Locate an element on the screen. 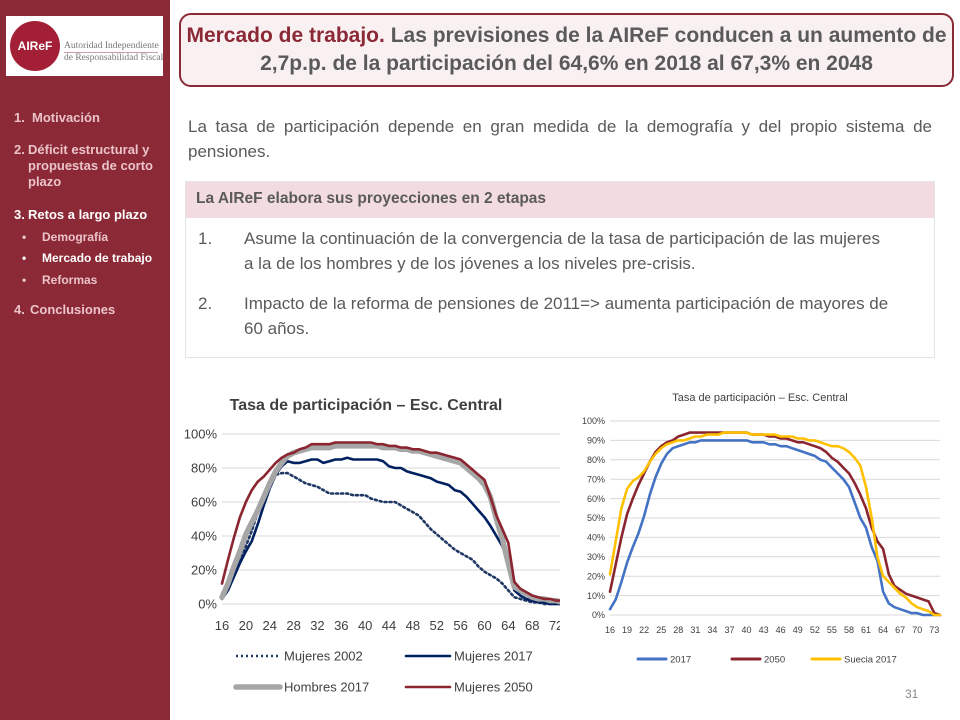 This screenshot has height=720, width=960. y-tick-label: 50% is located at coordinates (596, 518).